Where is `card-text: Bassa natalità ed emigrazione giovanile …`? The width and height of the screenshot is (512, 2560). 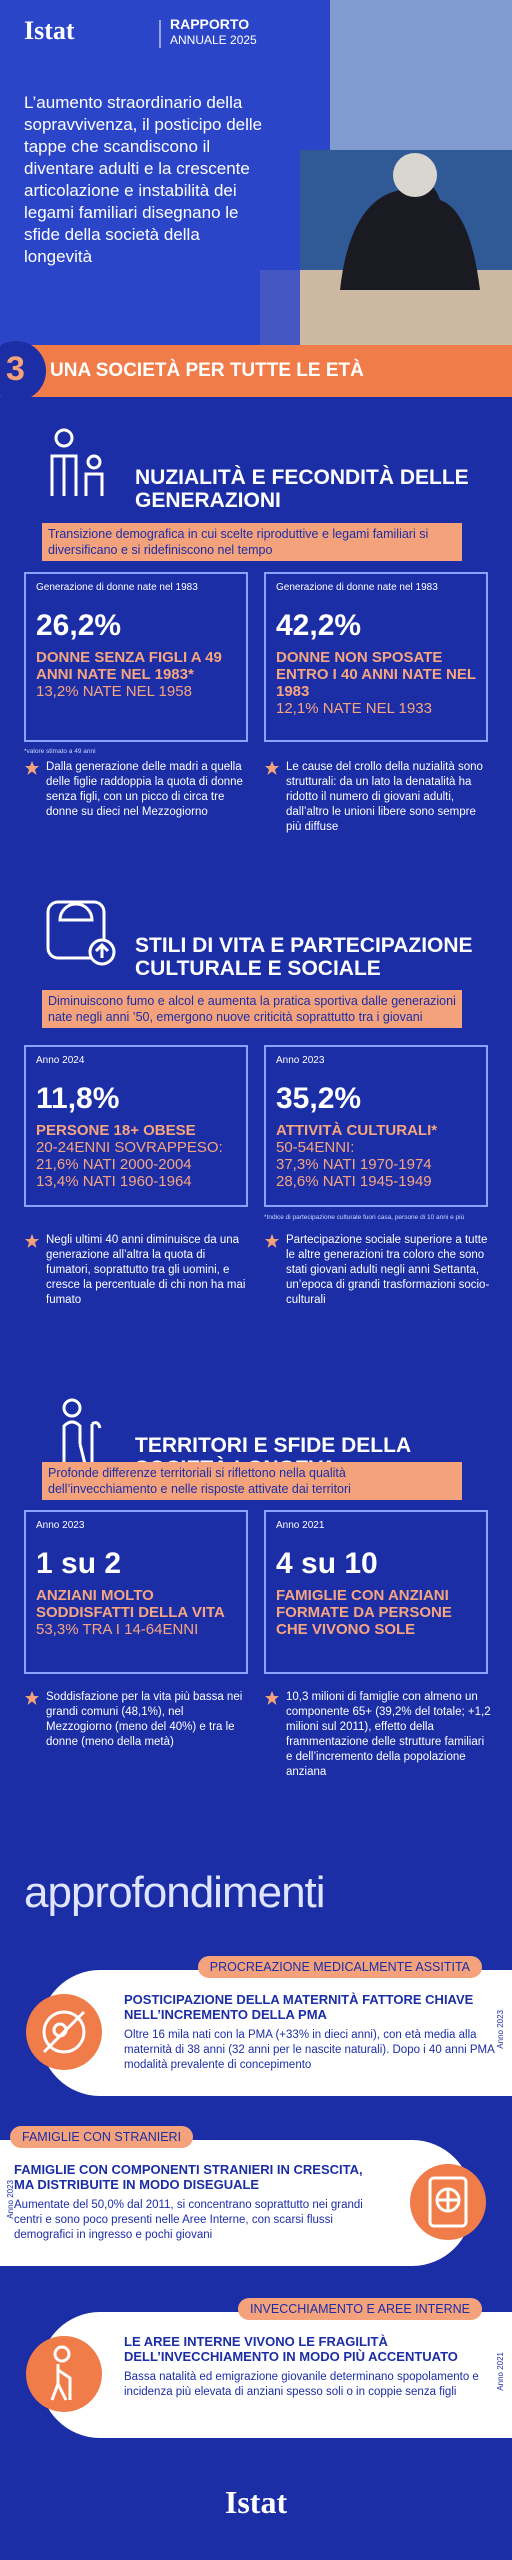
card-text: Bassa natalità ed emigrazione giovanile … is located at coordinates (301, 2384).